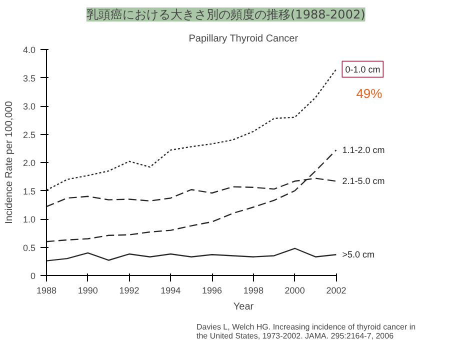  I want to click on x-tick-label: 1998, so click(253, 291).